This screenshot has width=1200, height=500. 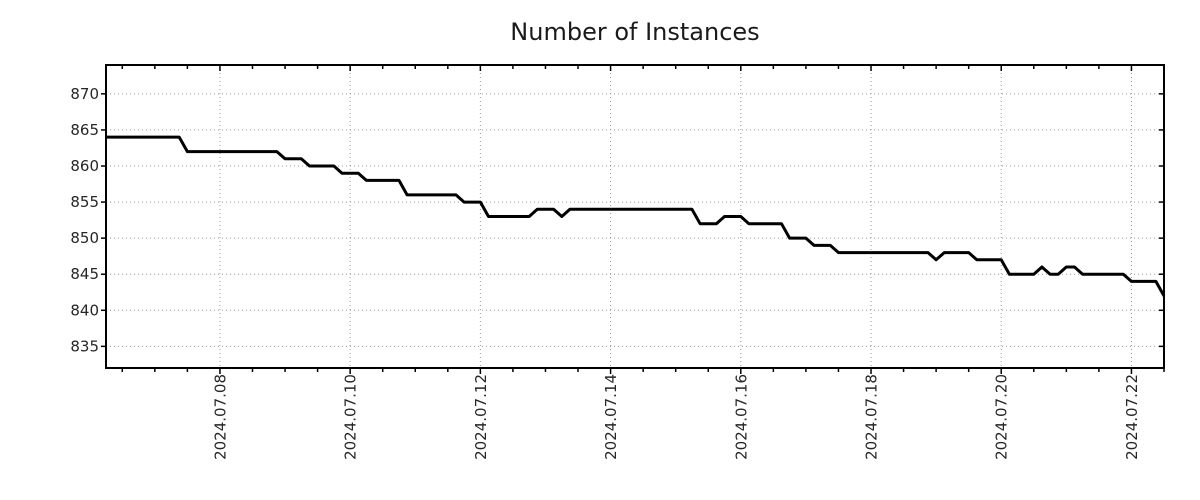 I want to click on y-tick-label: 860, so click(x=84, y=166).